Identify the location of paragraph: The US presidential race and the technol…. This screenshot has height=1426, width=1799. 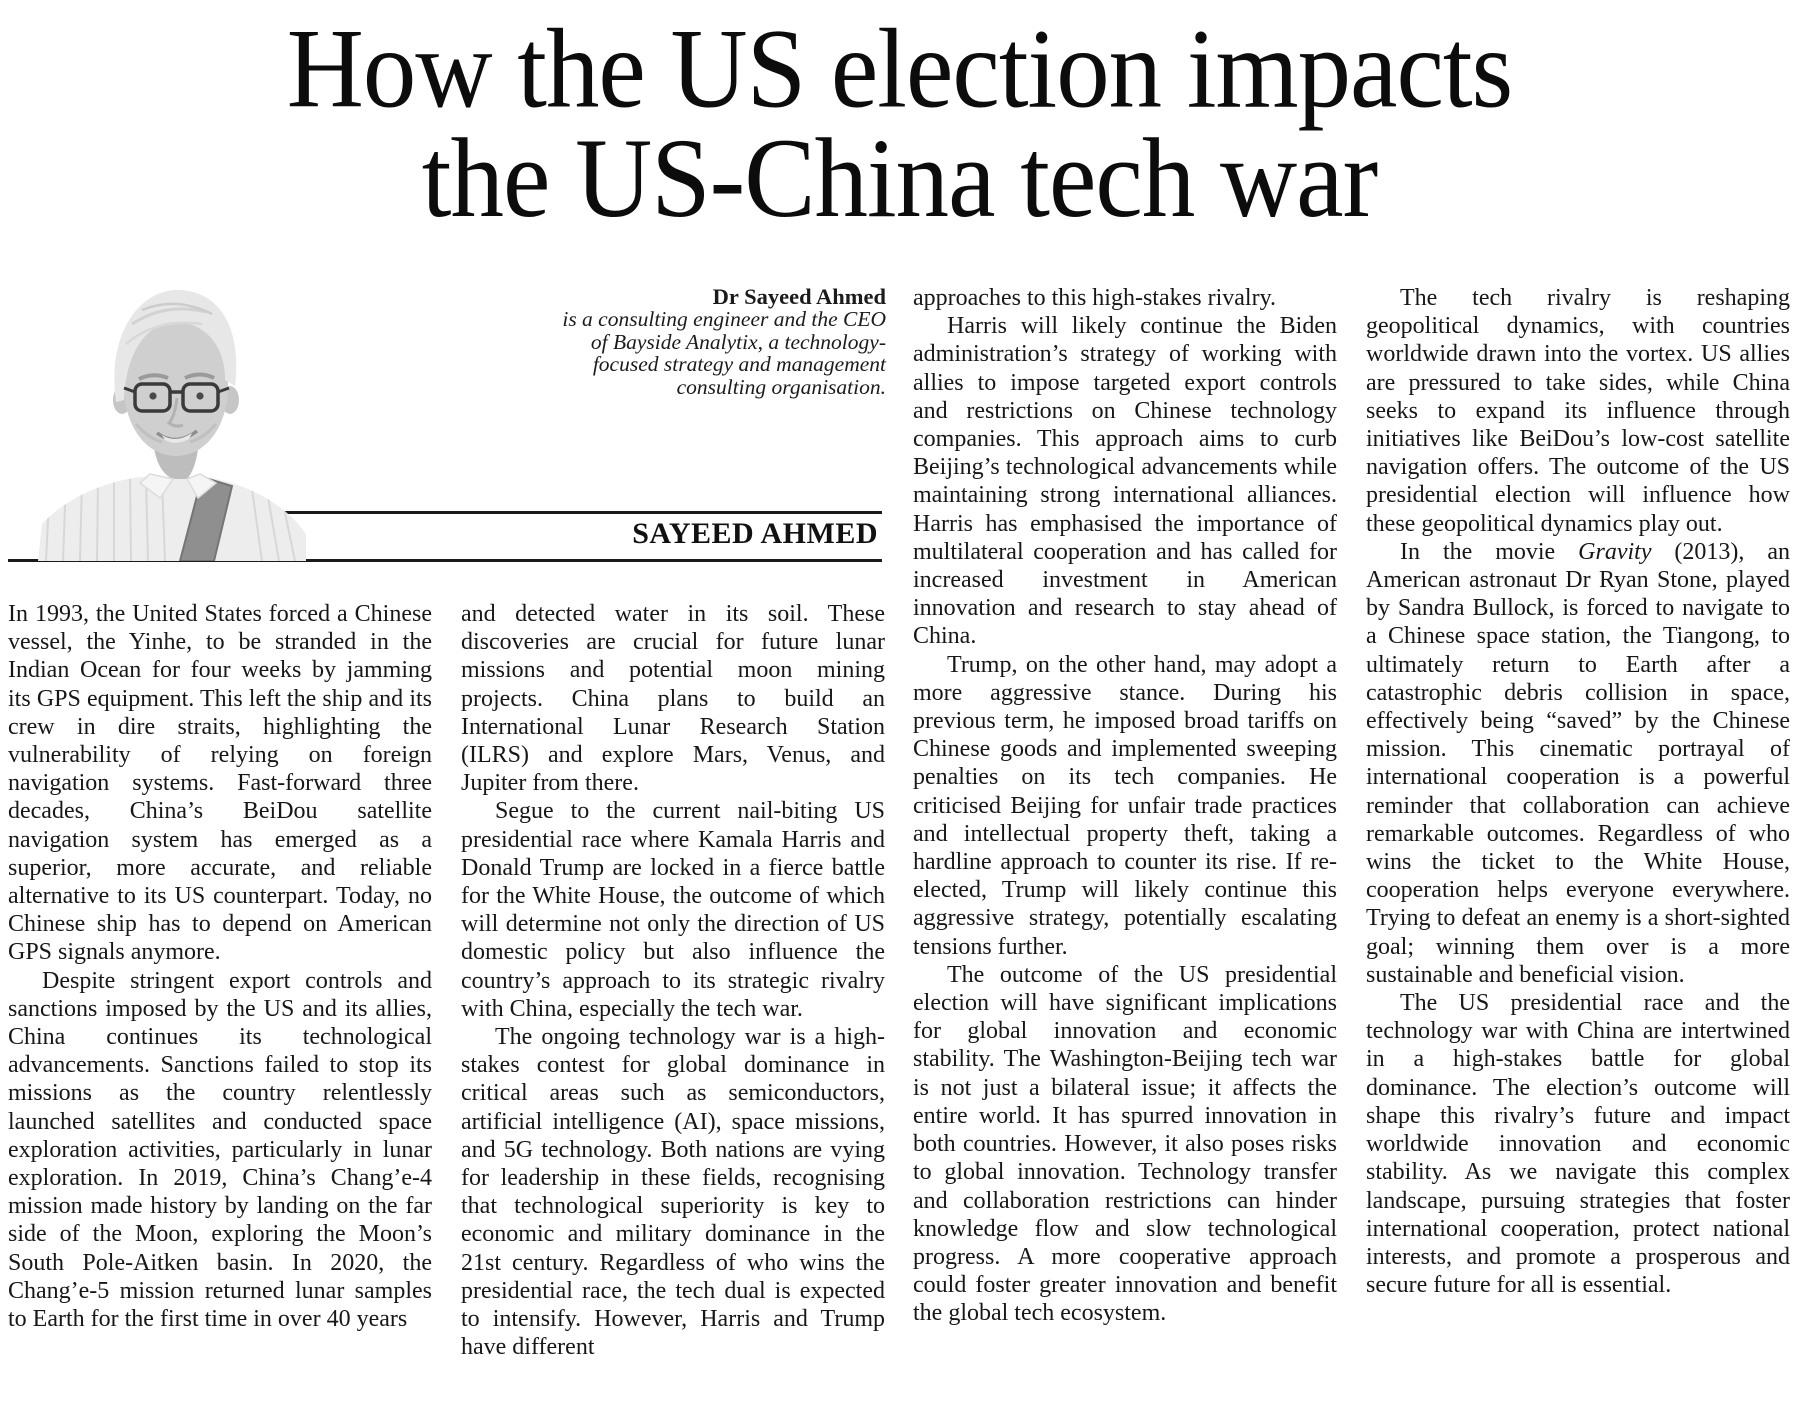
(1578, 1144).